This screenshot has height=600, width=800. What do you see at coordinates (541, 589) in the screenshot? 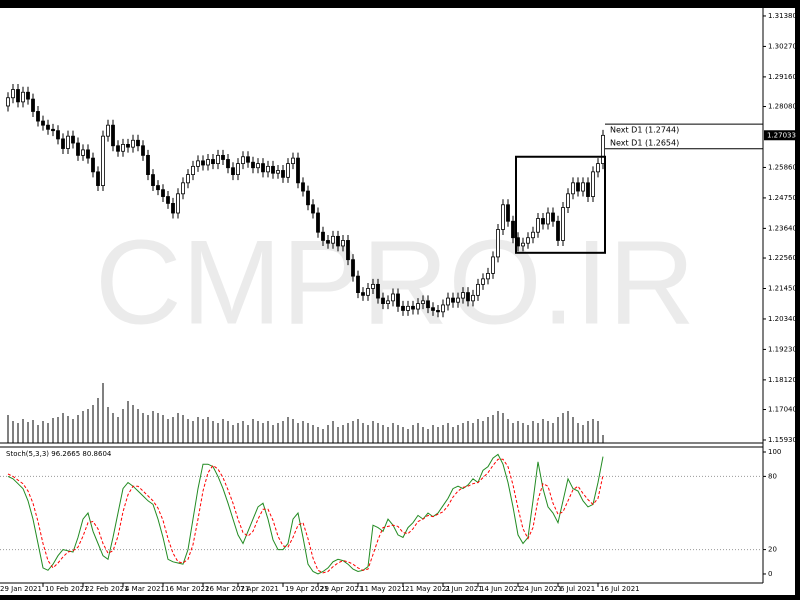
I see `x-tick-label: 24 Jun 2021` at bounding box center [541, 589].